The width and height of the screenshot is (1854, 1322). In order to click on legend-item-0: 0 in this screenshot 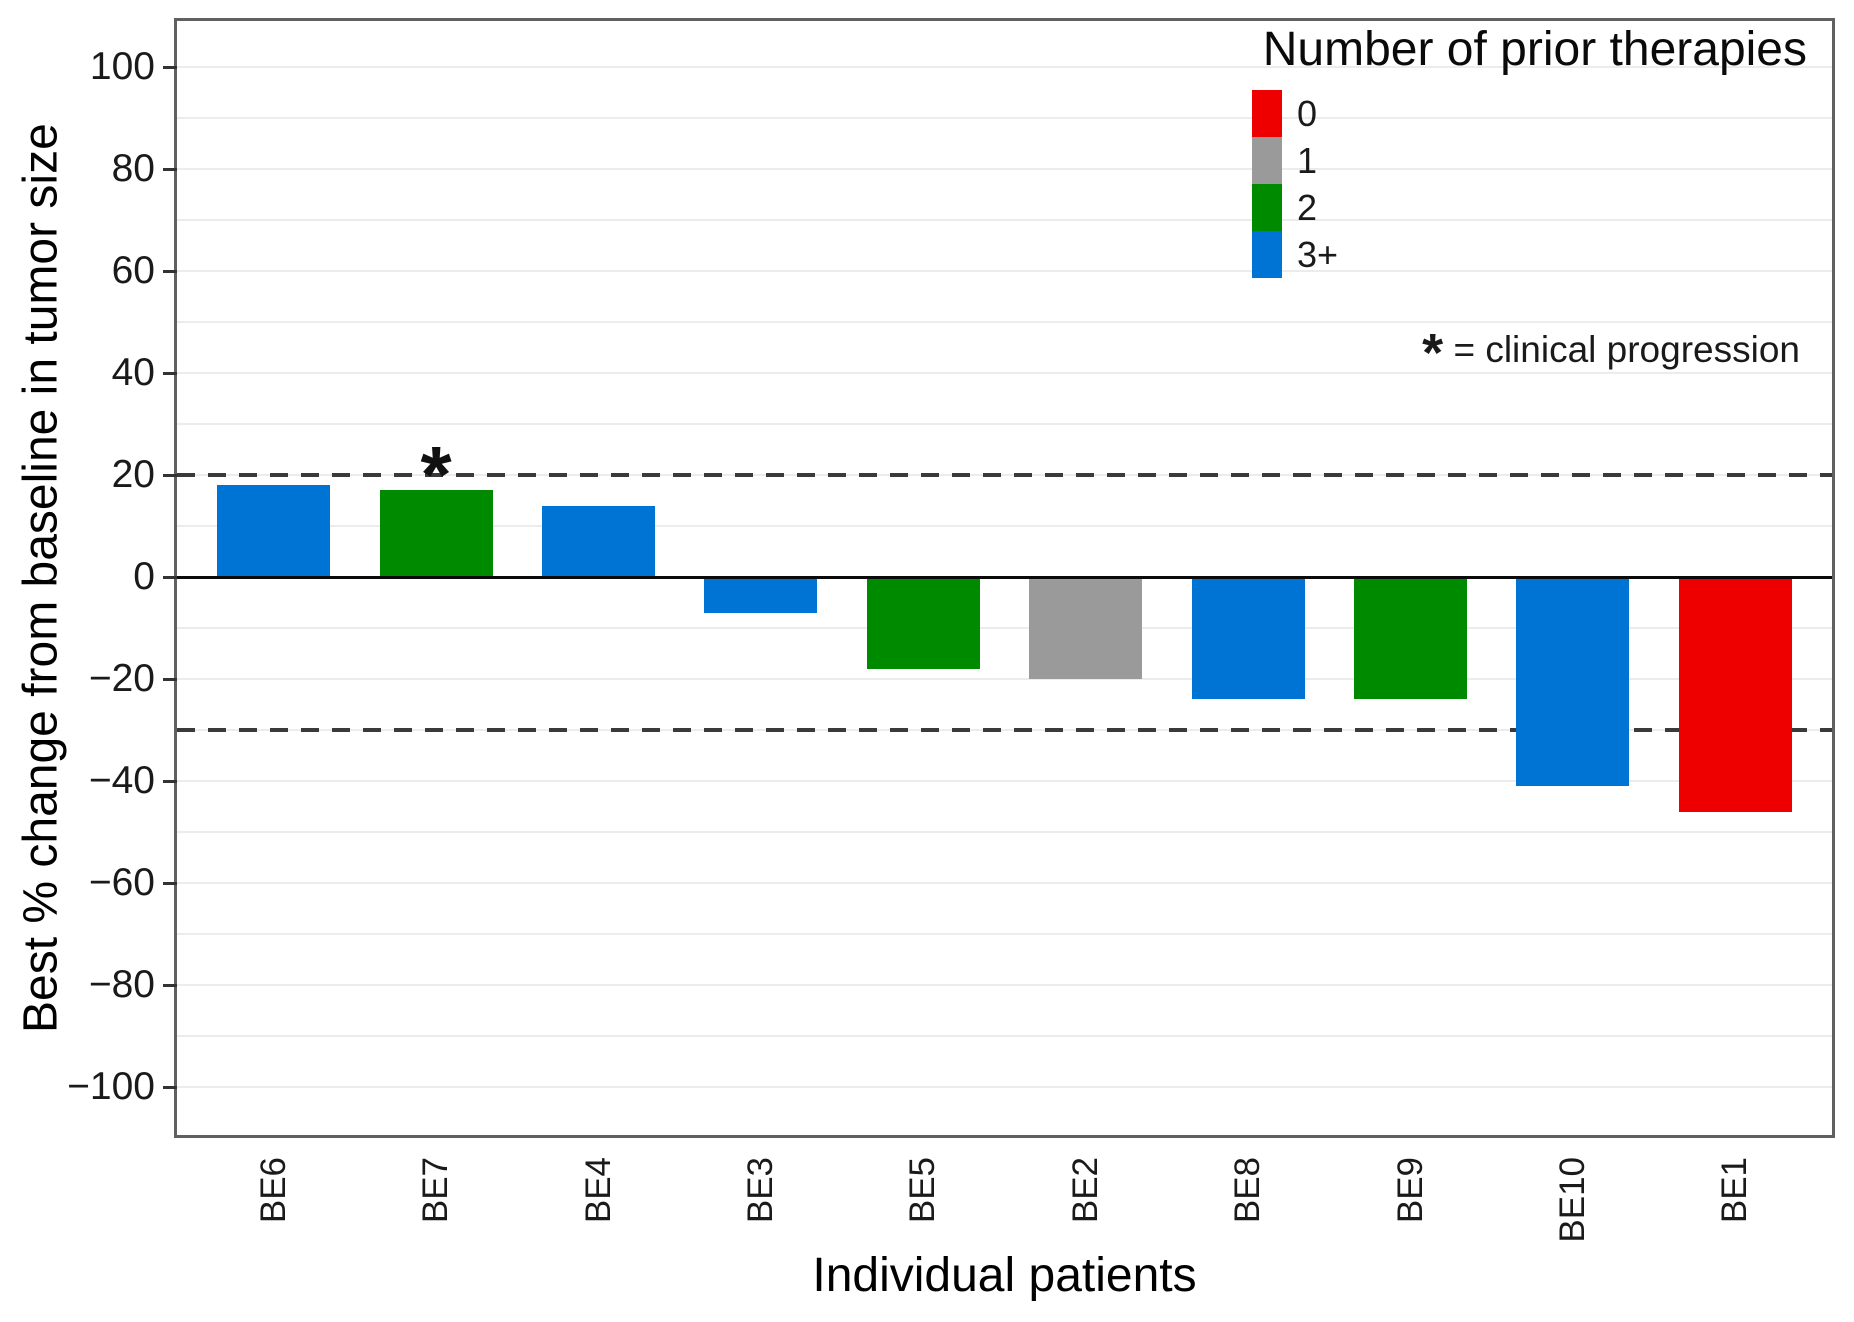, I will do `click(1295, 113)`.